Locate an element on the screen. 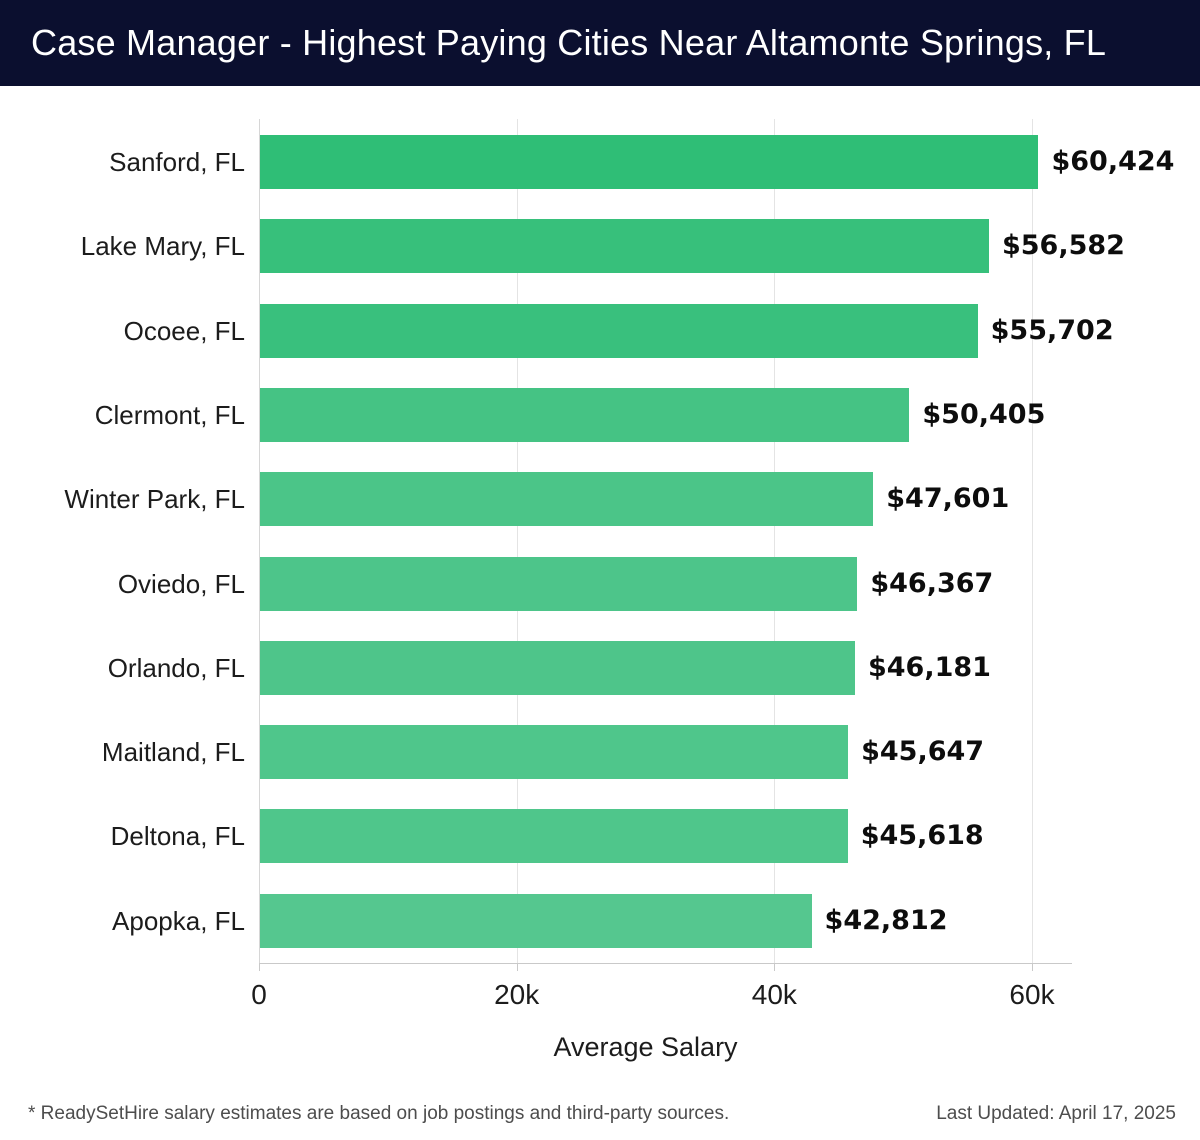  value-label: $55,702 is located at coordinates (1052, 330).